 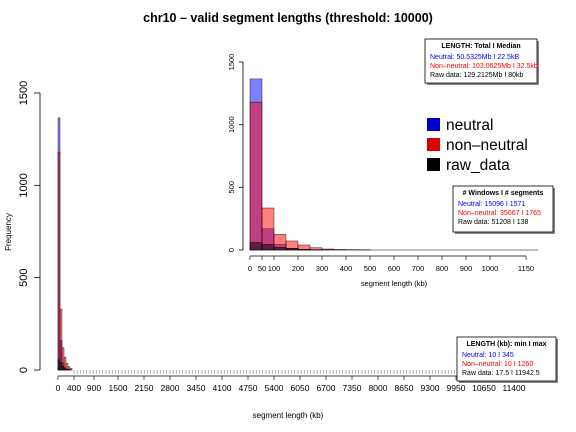 What do you see at coordinates (24, 185) in the screenshot?
I see `main-y-tick-label: 1000` at bounding box center [24, 185].